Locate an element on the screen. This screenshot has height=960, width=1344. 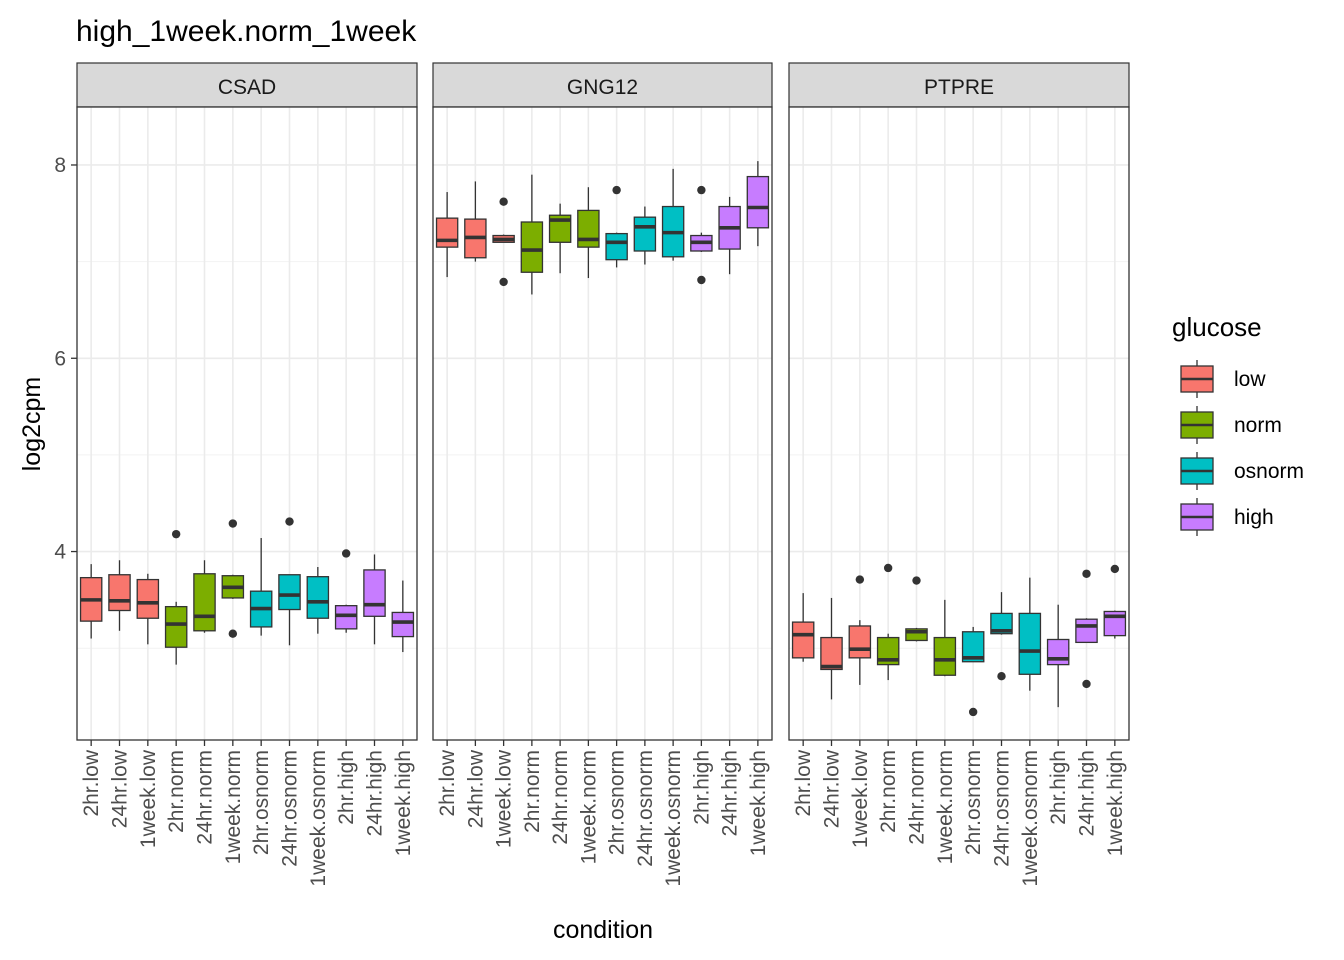
box-ptpre-2hr.high is located at coordinates (1058, 656).